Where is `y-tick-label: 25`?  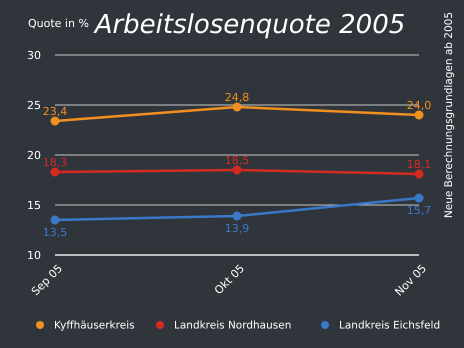
y-tick-label: 25 is located at coordinates (34, 105).